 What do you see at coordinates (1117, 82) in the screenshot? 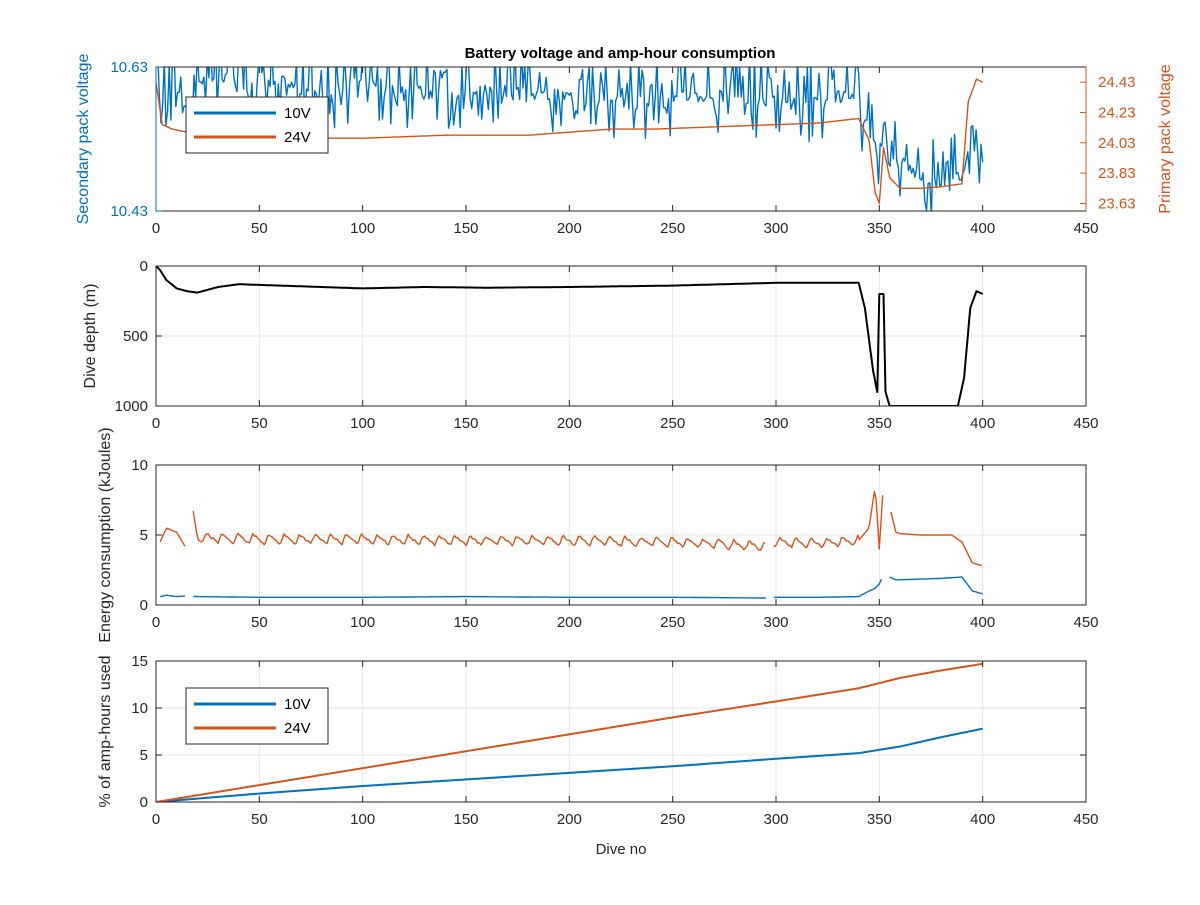
I see `y-tick-label-right: 24.43` at bounding box center [1117, 82].